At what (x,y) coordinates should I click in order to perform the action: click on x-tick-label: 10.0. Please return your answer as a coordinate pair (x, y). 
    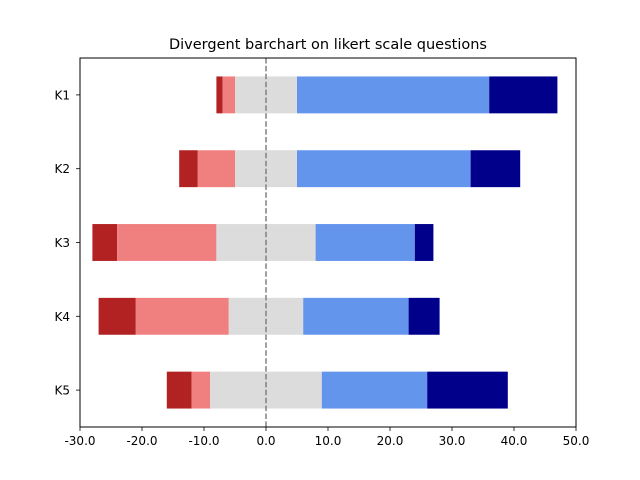
    Looking at the image, I should click on (328, 441).